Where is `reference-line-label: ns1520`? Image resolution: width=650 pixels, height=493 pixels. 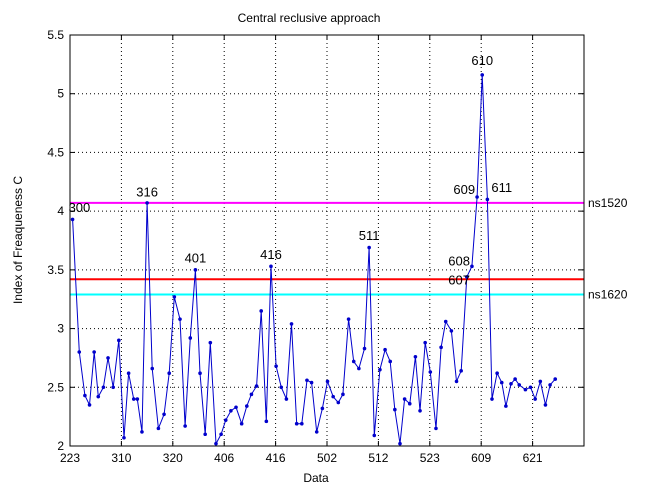
reference-line-label: ns1520 is located at coordinates (608, 203).